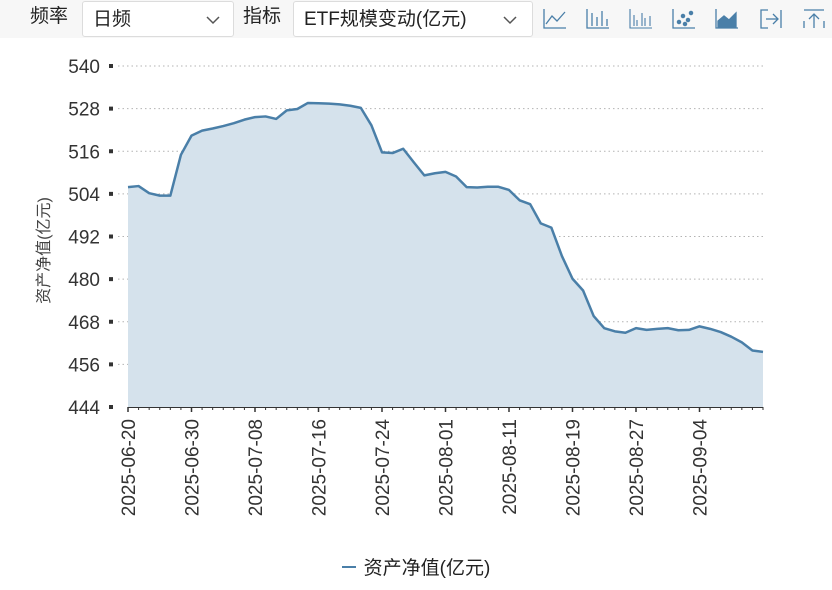  Describe the element at coordinates (814, 19) in the screenshot. I see `top-icon` at that location.